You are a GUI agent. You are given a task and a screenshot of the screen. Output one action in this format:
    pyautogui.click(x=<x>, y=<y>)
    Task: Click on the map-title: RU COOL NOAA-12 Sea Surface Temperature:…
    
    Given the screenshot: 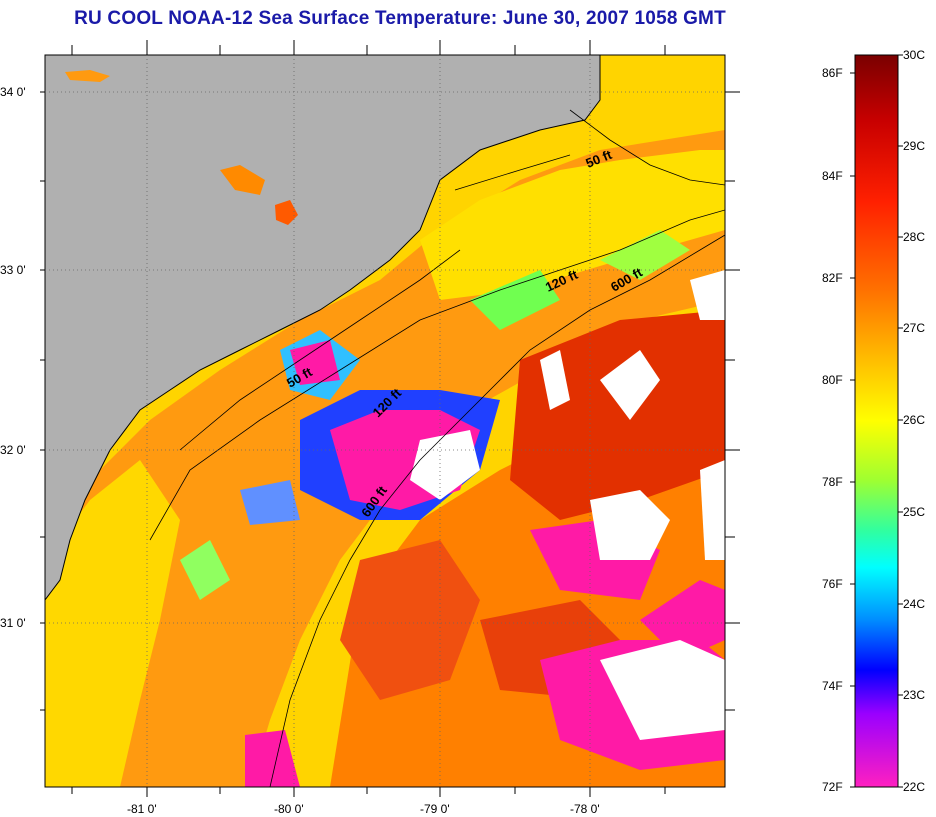 What is the action you would take?
    pyautogui.click(x=400, y=18)
    